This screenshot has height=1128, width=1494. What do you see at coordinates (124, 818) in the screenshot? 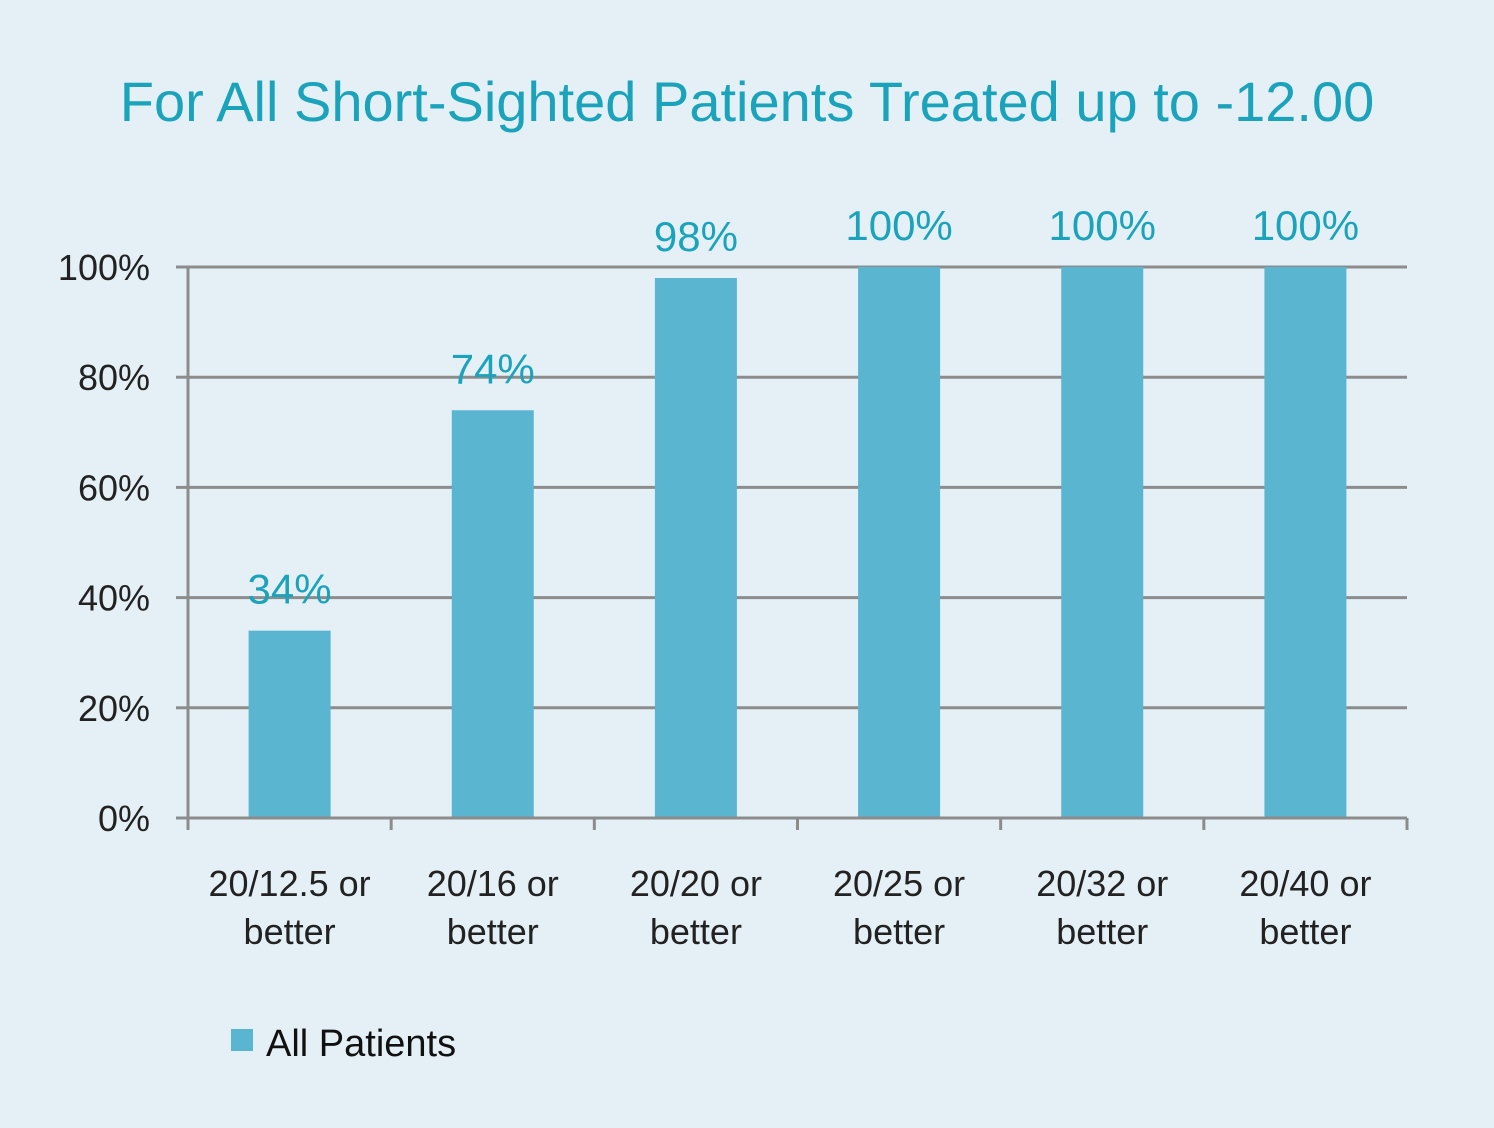
I see `y-tick-label: 0%` at bounding box center [124, 818].